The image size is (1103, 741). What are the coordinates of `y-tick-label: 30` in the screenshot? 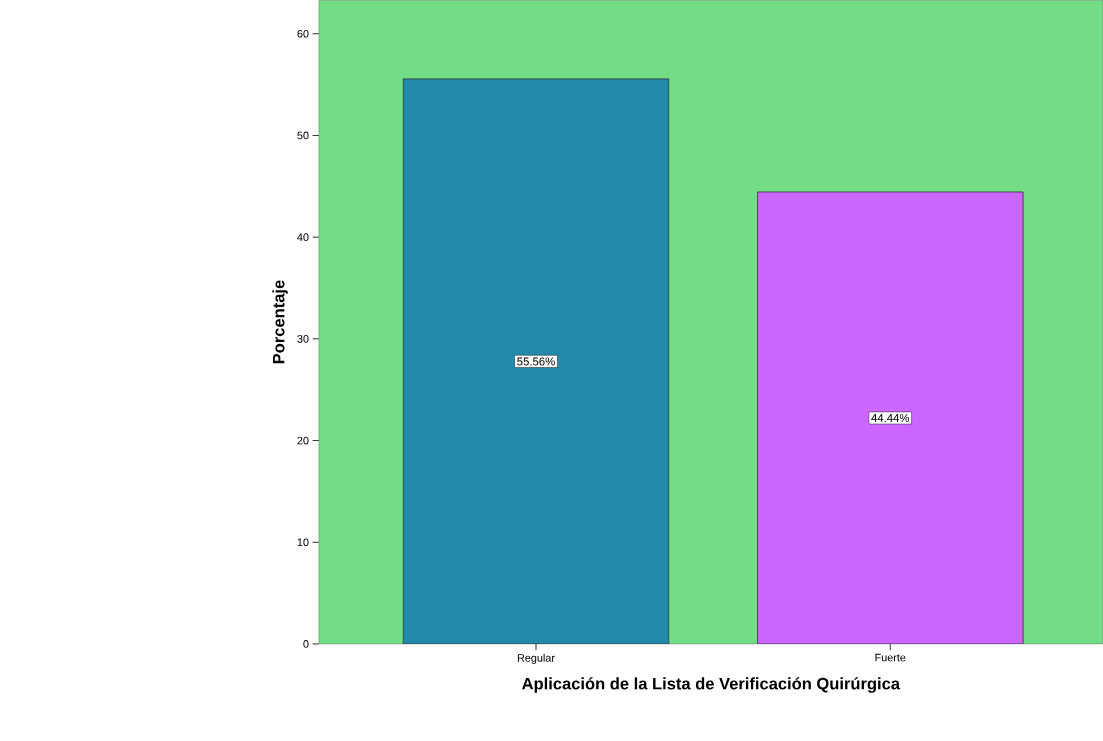 It's located at (303, 339).